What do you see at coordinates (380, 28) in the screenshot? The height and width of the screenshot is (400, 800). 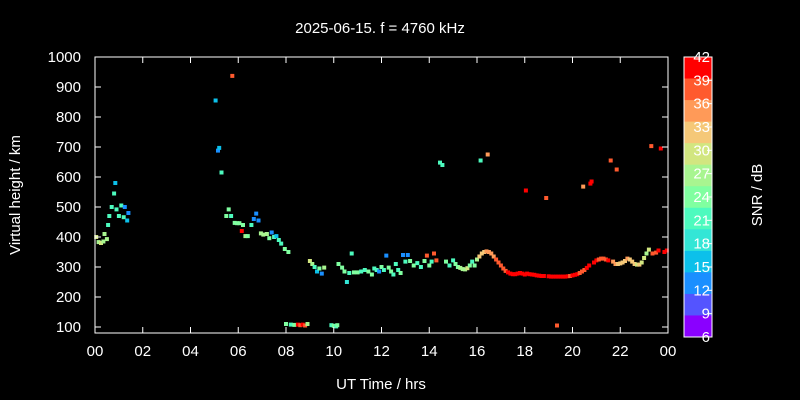 I see `chart-title: 2025-06-15. f = 4760 kHz` at bounding box center [380, 28].